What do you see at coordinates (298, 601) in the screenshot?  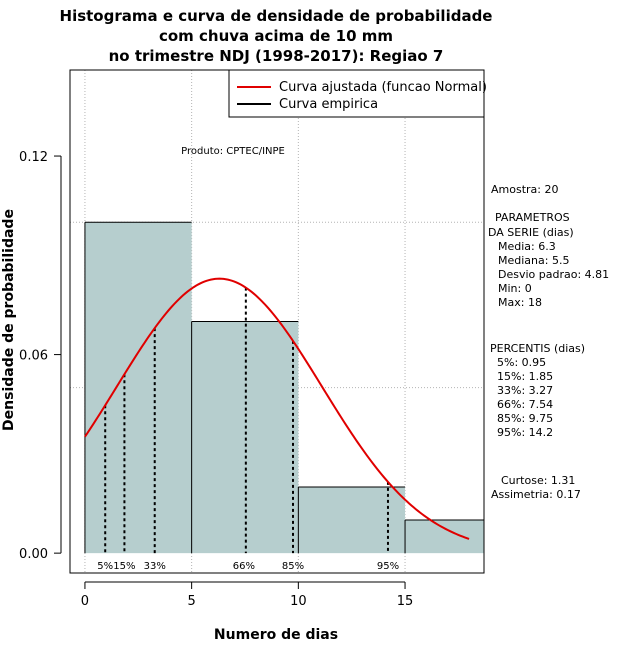 I see `x-tick-label-2: 10` at bounding box center [298, 601].